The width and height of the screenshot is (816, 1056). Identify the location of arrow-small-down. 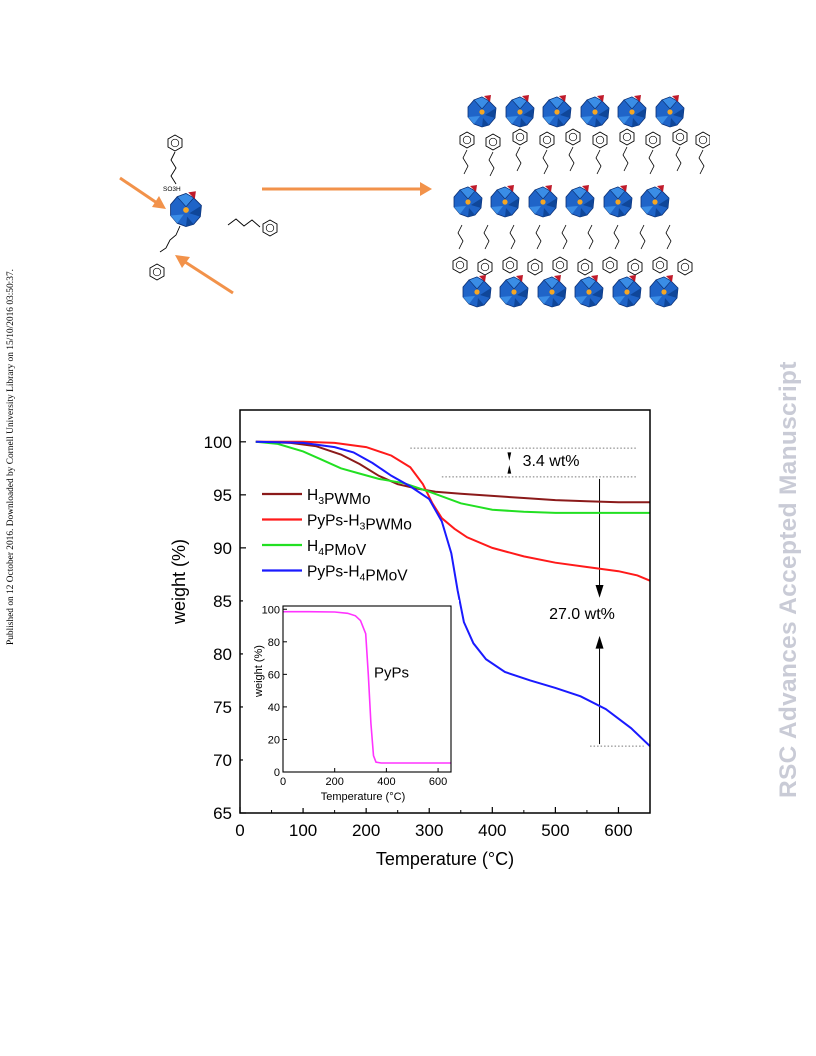
(509, 456).